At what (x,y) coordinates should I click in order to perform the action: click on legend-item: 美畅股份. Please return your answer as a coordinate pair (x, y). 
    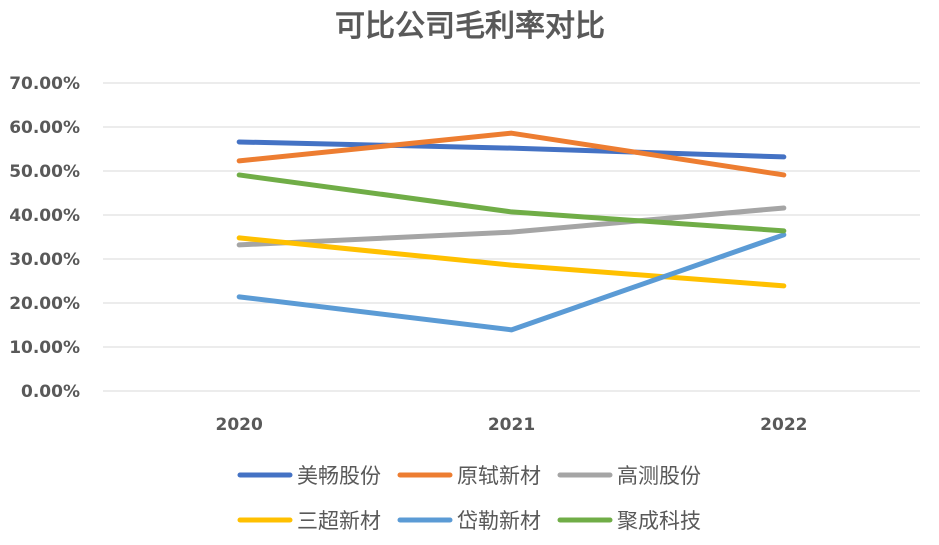
    Looking at the image, I should click on (309, 476).